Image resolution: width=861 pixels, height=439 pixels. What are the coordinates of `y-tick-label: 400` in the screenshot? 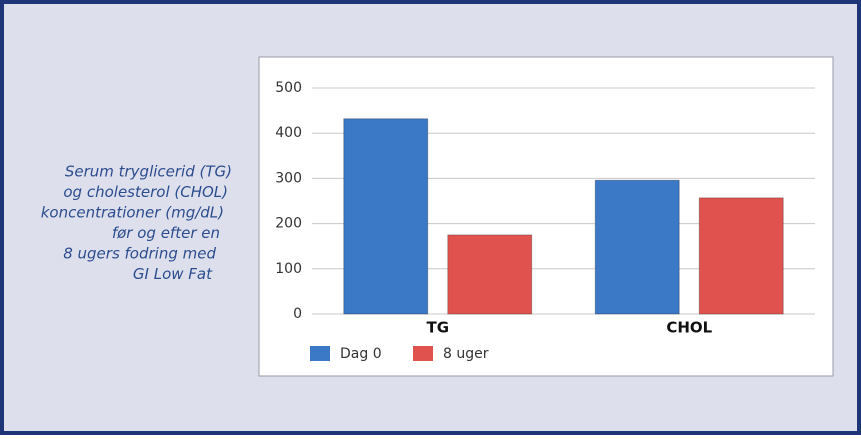 It's located at (288, 133).